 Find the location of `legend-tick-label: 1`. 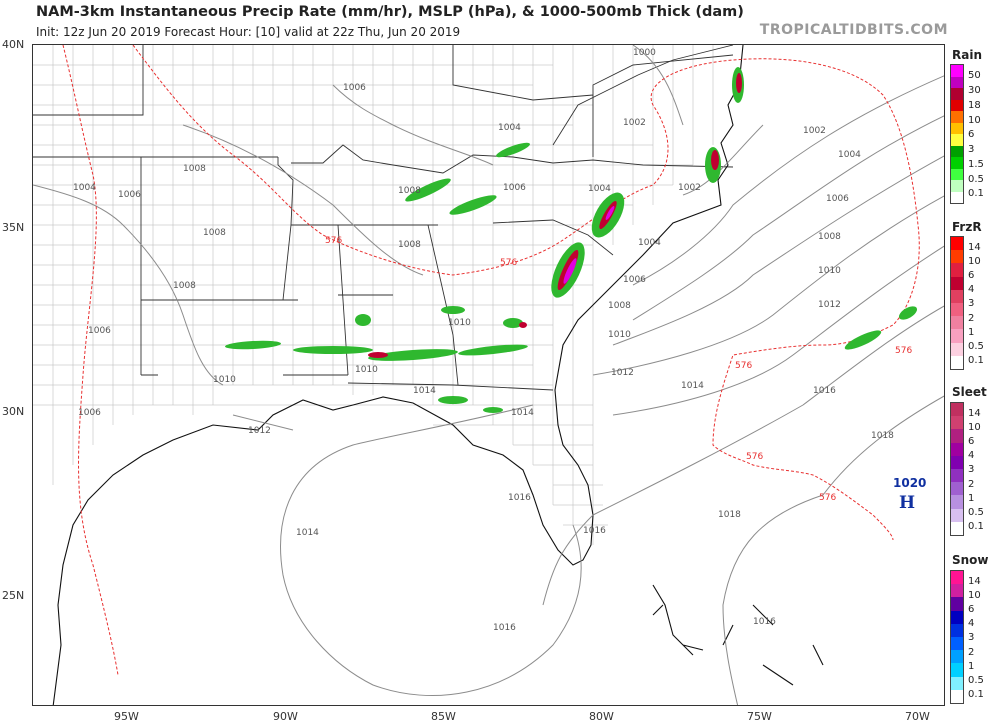

legend-tick-label: 1 is located at coordinates (971, 498).